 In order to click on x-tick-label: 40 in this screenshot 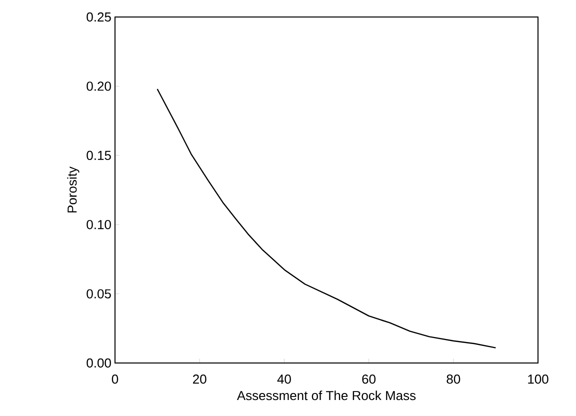, I will do `click(284, 379)`.